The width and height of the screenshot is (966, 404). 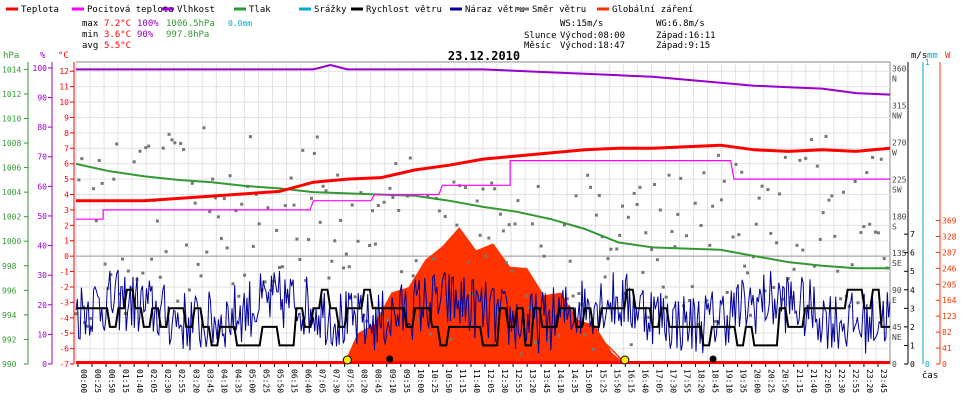 What do you see at coordinates (616, 381) in the screenshot?
I see `x-tick-label: 15:50` at bounding box center [616, 381].